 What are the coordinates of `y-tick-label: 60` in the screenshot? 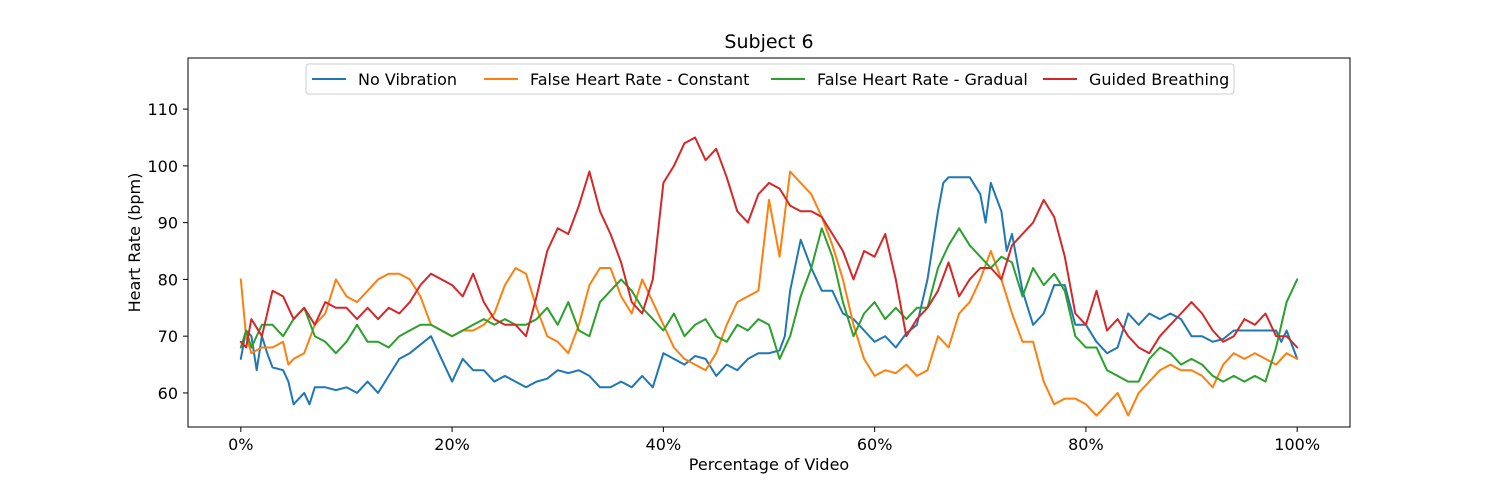 It's located at (168, 393).